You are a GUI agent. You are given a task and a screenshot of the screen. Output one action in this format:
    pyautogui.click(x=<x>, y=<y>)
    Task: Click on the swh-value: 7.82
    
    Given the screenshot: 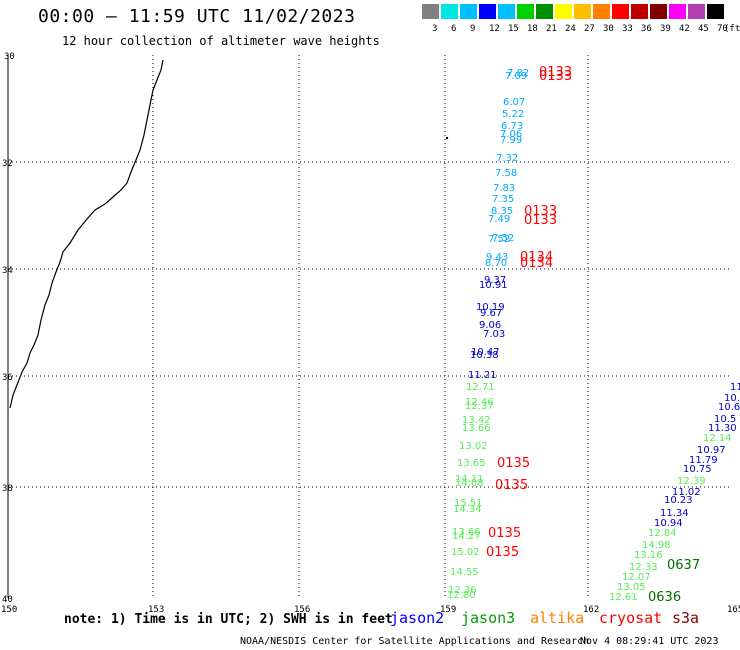 What is the action you would take?
    pyautogui.click(x=518, y=73)
    